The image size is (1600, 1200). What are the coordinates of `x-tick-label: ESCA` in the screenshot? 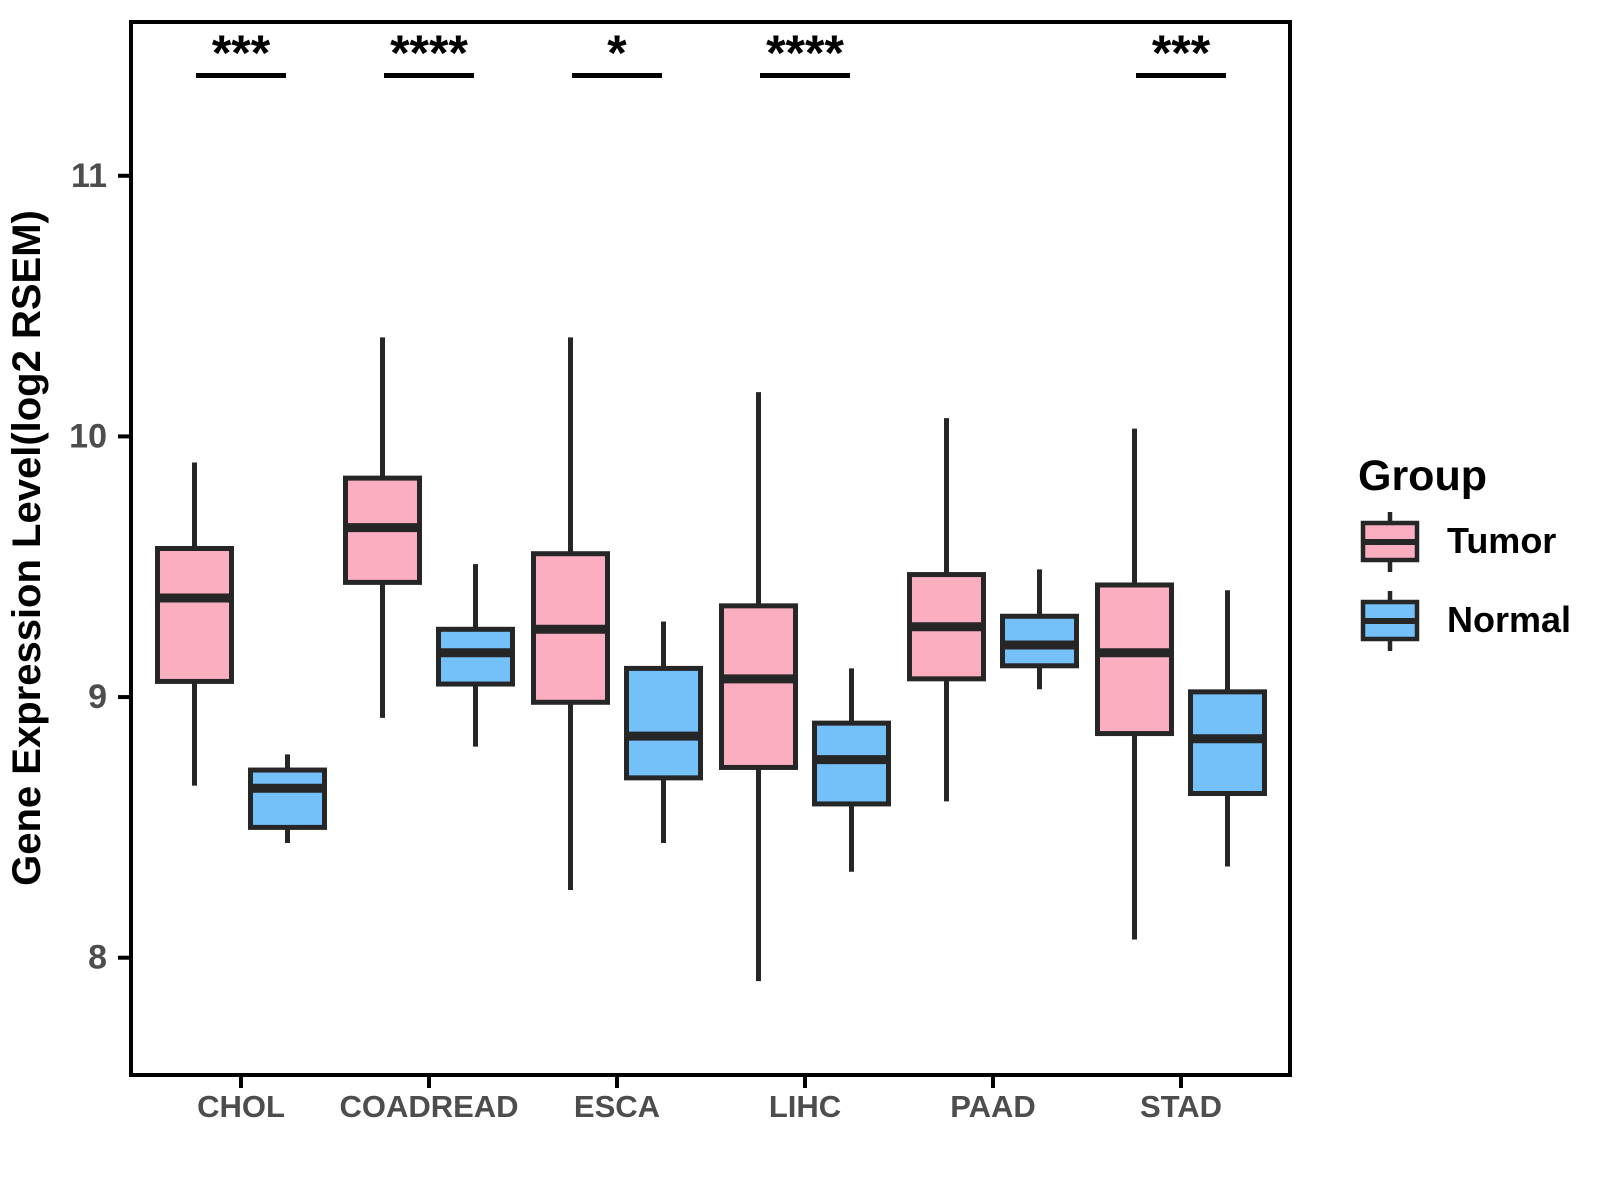 It's located at (617, 1106).